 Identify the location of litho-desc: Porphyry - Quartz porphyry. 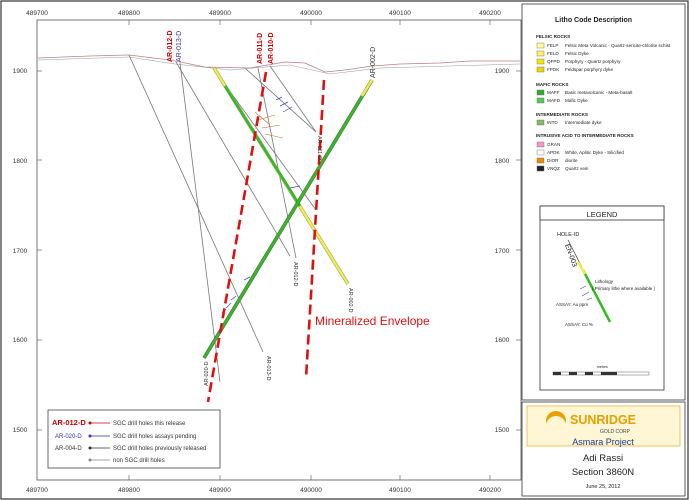
(593, 61).